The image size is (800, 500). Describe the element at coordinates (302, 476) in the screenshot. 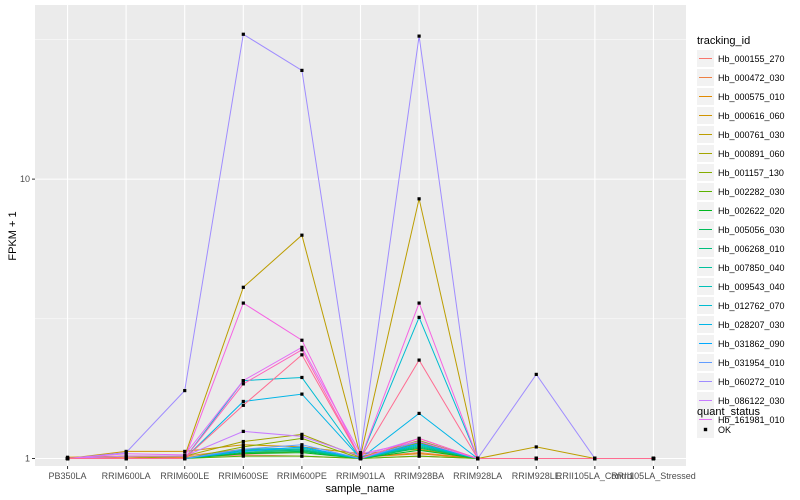

I see `x-tick-label-4: RRIM600PE` at that location.